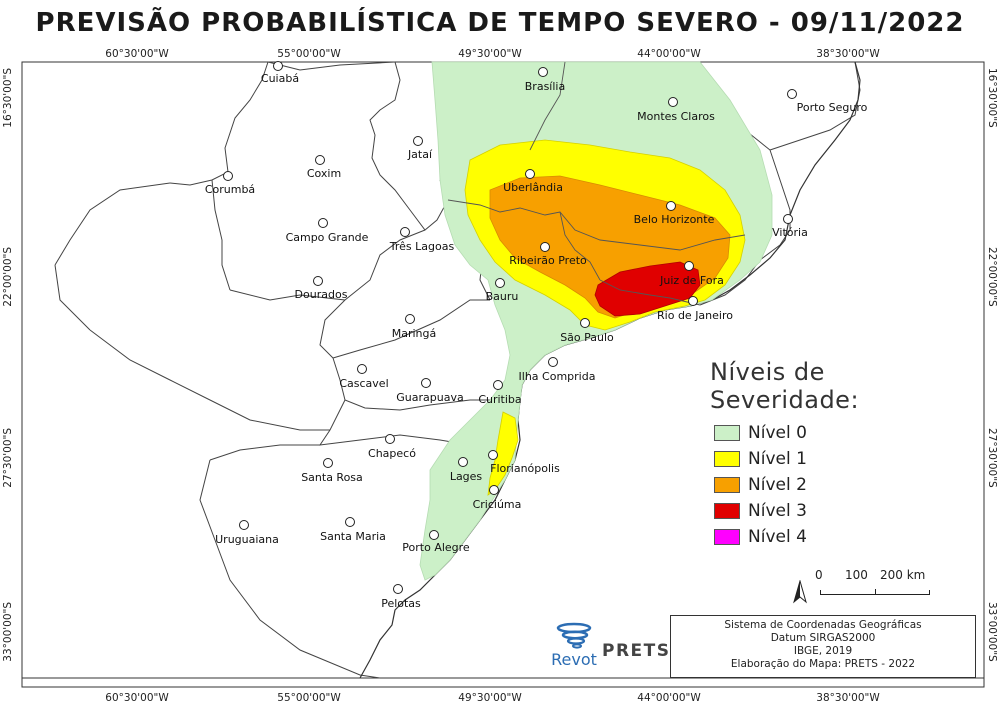  I want to click on top-tick-1: 60°30'00"W, so click(137, 54).